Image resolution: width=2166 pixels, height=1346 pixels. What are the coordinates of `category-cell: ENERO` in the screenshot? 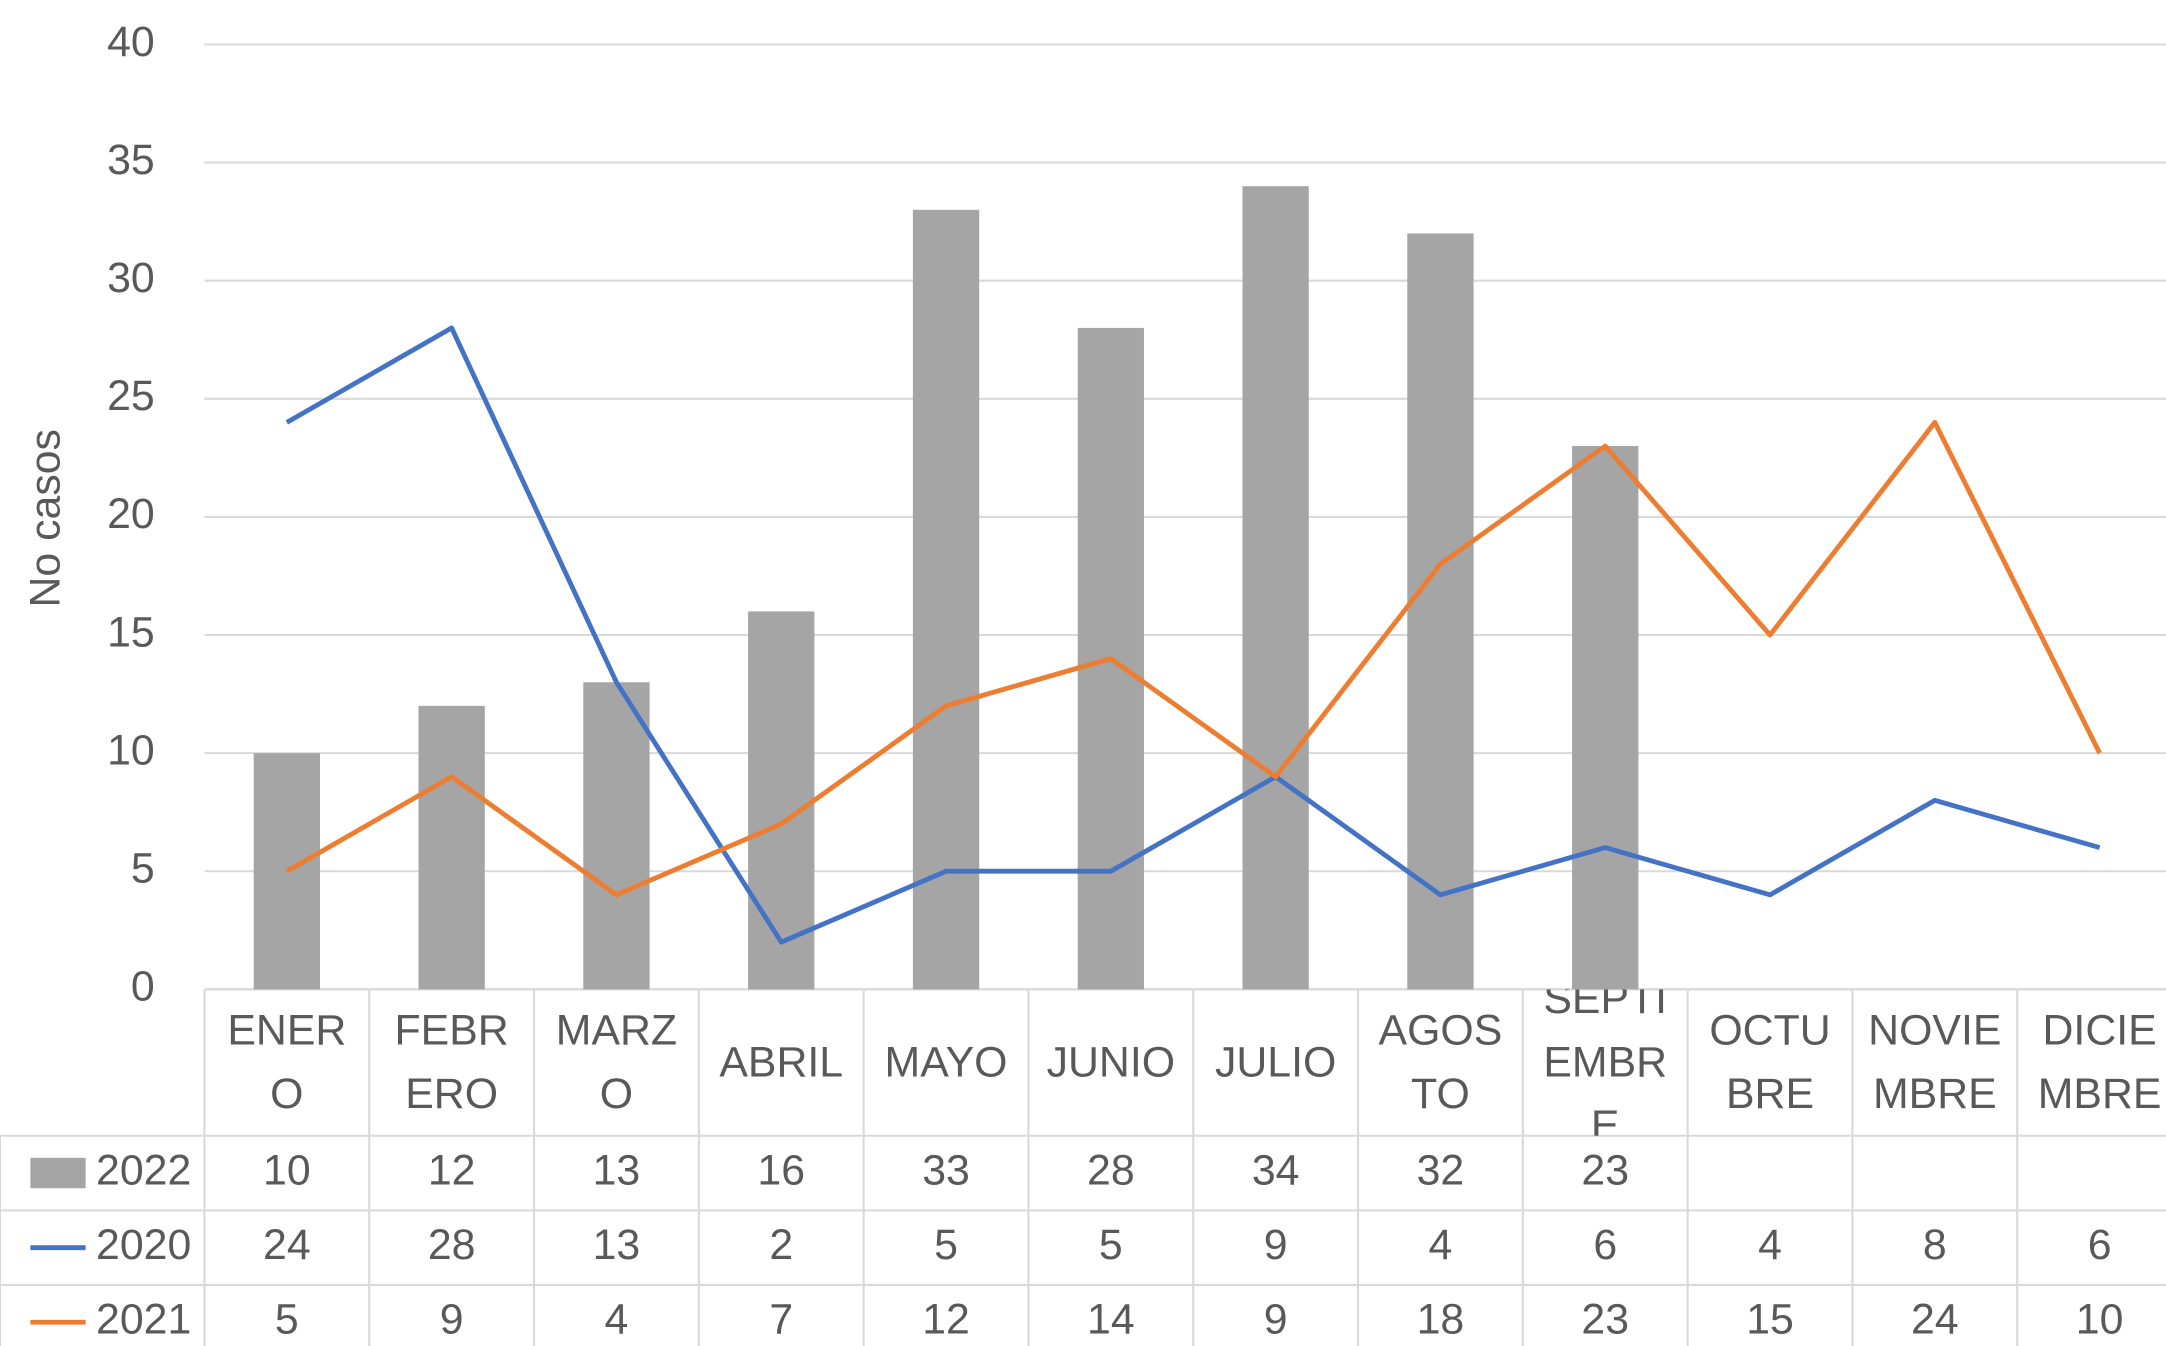 It's located at (287, 1061).